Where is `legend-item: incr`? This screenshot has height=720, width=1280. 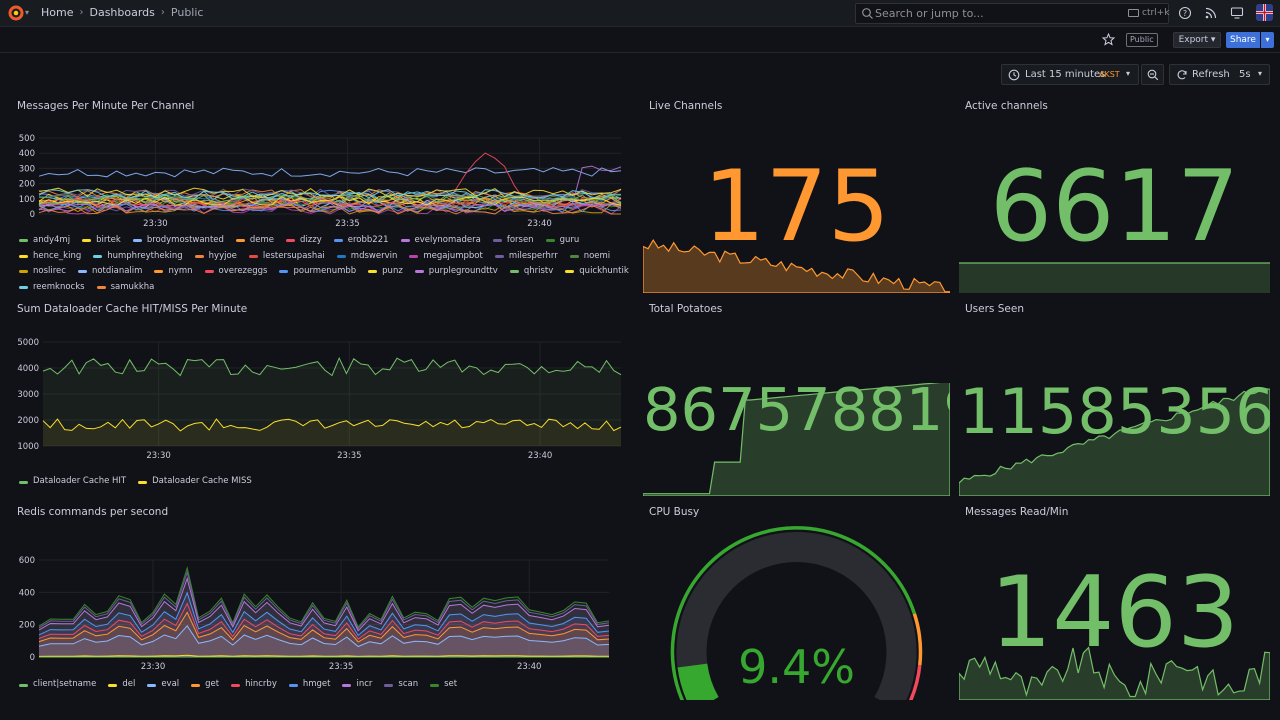 legend-item: incr is located at coordinates (357, 685).